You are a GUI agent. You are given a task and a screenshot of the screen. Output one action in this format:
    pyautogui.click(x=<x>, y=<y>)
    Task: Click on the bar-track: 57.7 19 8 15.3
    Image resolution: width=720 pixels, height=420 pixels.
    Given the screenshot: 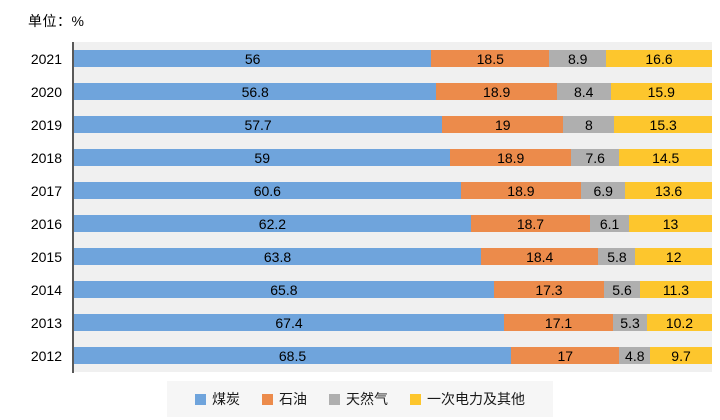 What is the action you would take?
    pyautogui.click(x=393, y=124)
    